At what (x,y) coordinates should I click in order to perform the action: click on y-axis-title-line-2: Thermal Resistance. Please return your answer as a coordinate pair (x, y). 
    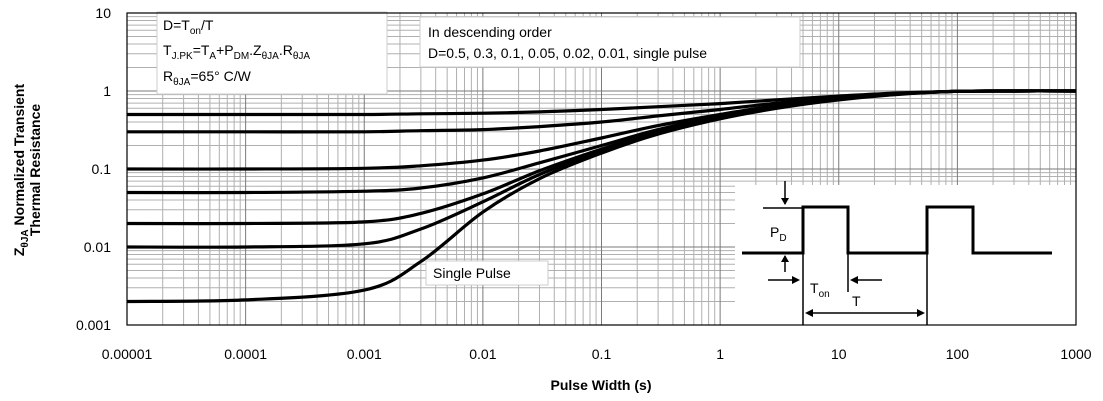
    Looking at the image, I should click on (35, 170).